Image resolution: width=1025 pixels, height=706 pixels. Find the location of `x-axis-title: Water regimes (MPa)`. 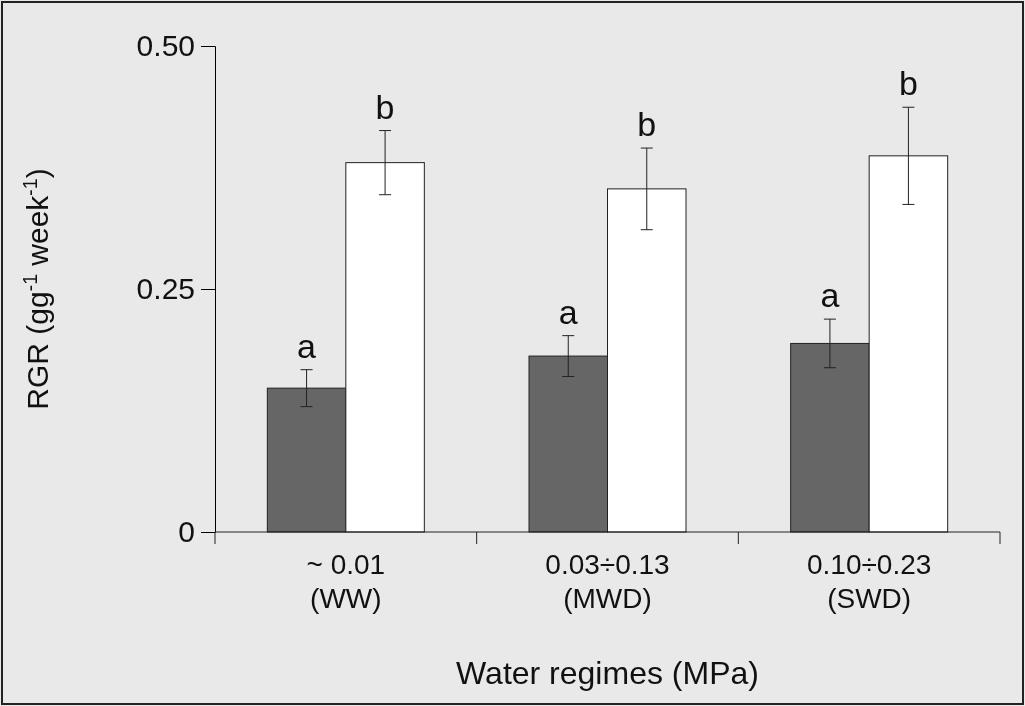

x-axis-title: Water regimes (MPa) is located at coordinates (607, 673).